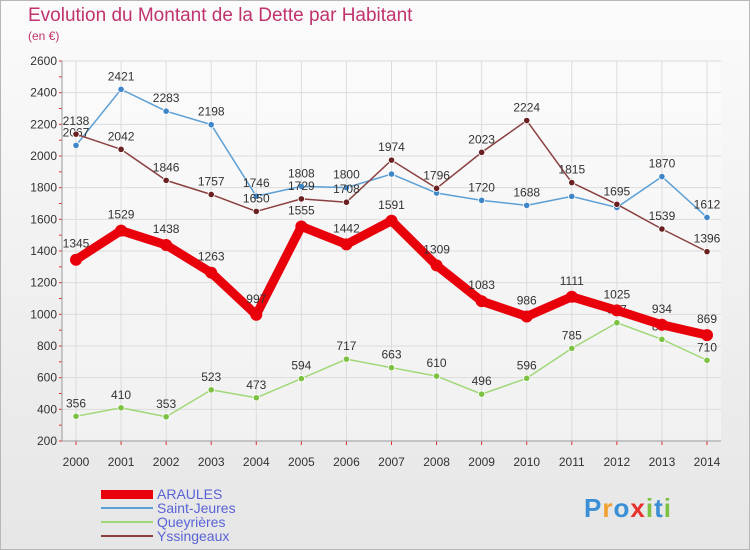  Describe the element at coordinates (196, 508) in the screenshot. I see `legend-label: Saint-Jeures` at that location.